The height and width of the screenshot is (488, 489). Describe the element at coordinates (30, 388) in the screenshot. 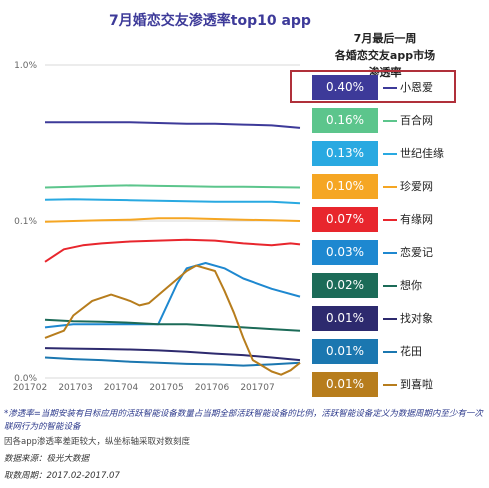

I see `x-tick-label: 201702` at that location.